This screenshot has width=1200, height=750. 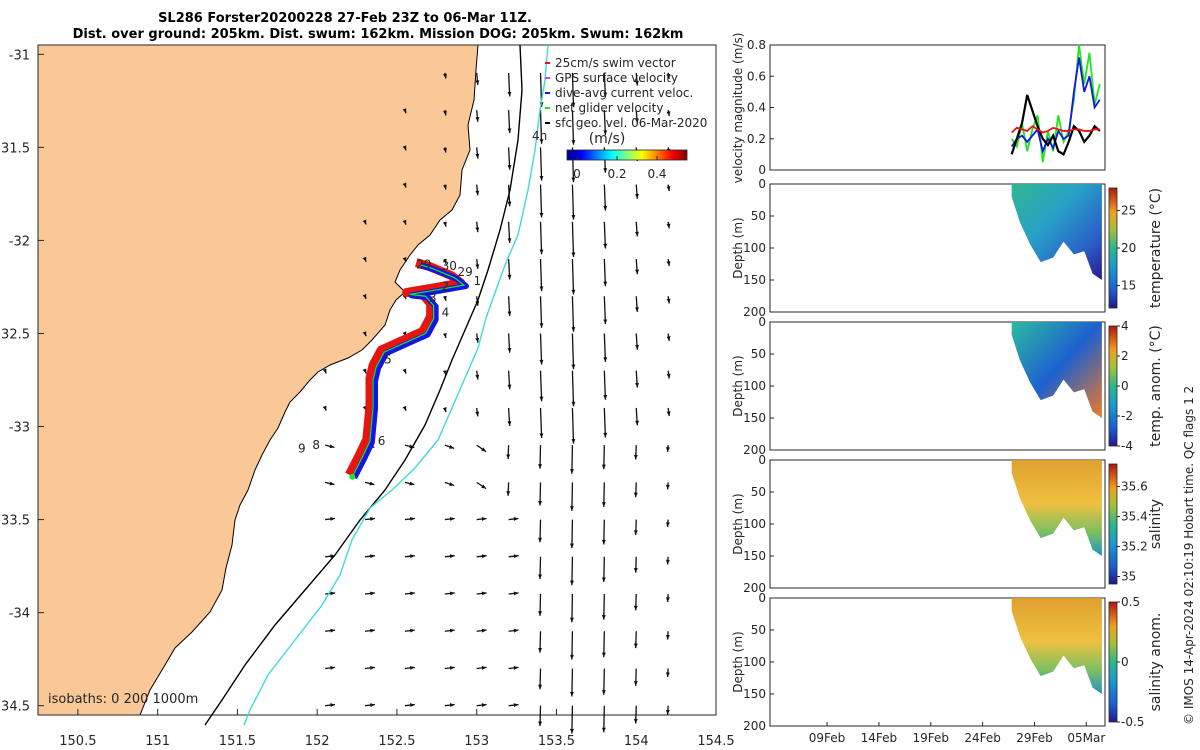 I want to click on velocity-y-label: velocity magnitude (m/s), so click(x=738, y=108).